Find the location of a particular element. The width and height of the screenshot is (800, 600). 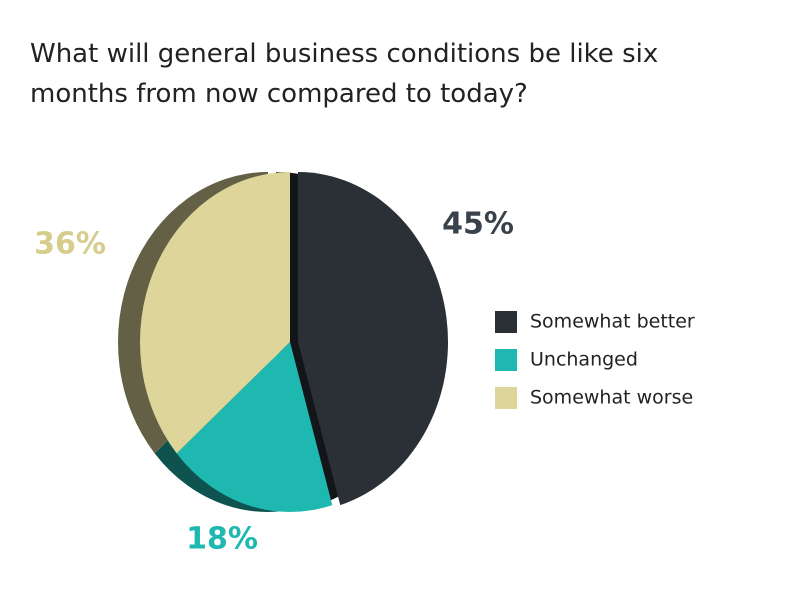

data-label: 36% is located at coordinates (70, 244).